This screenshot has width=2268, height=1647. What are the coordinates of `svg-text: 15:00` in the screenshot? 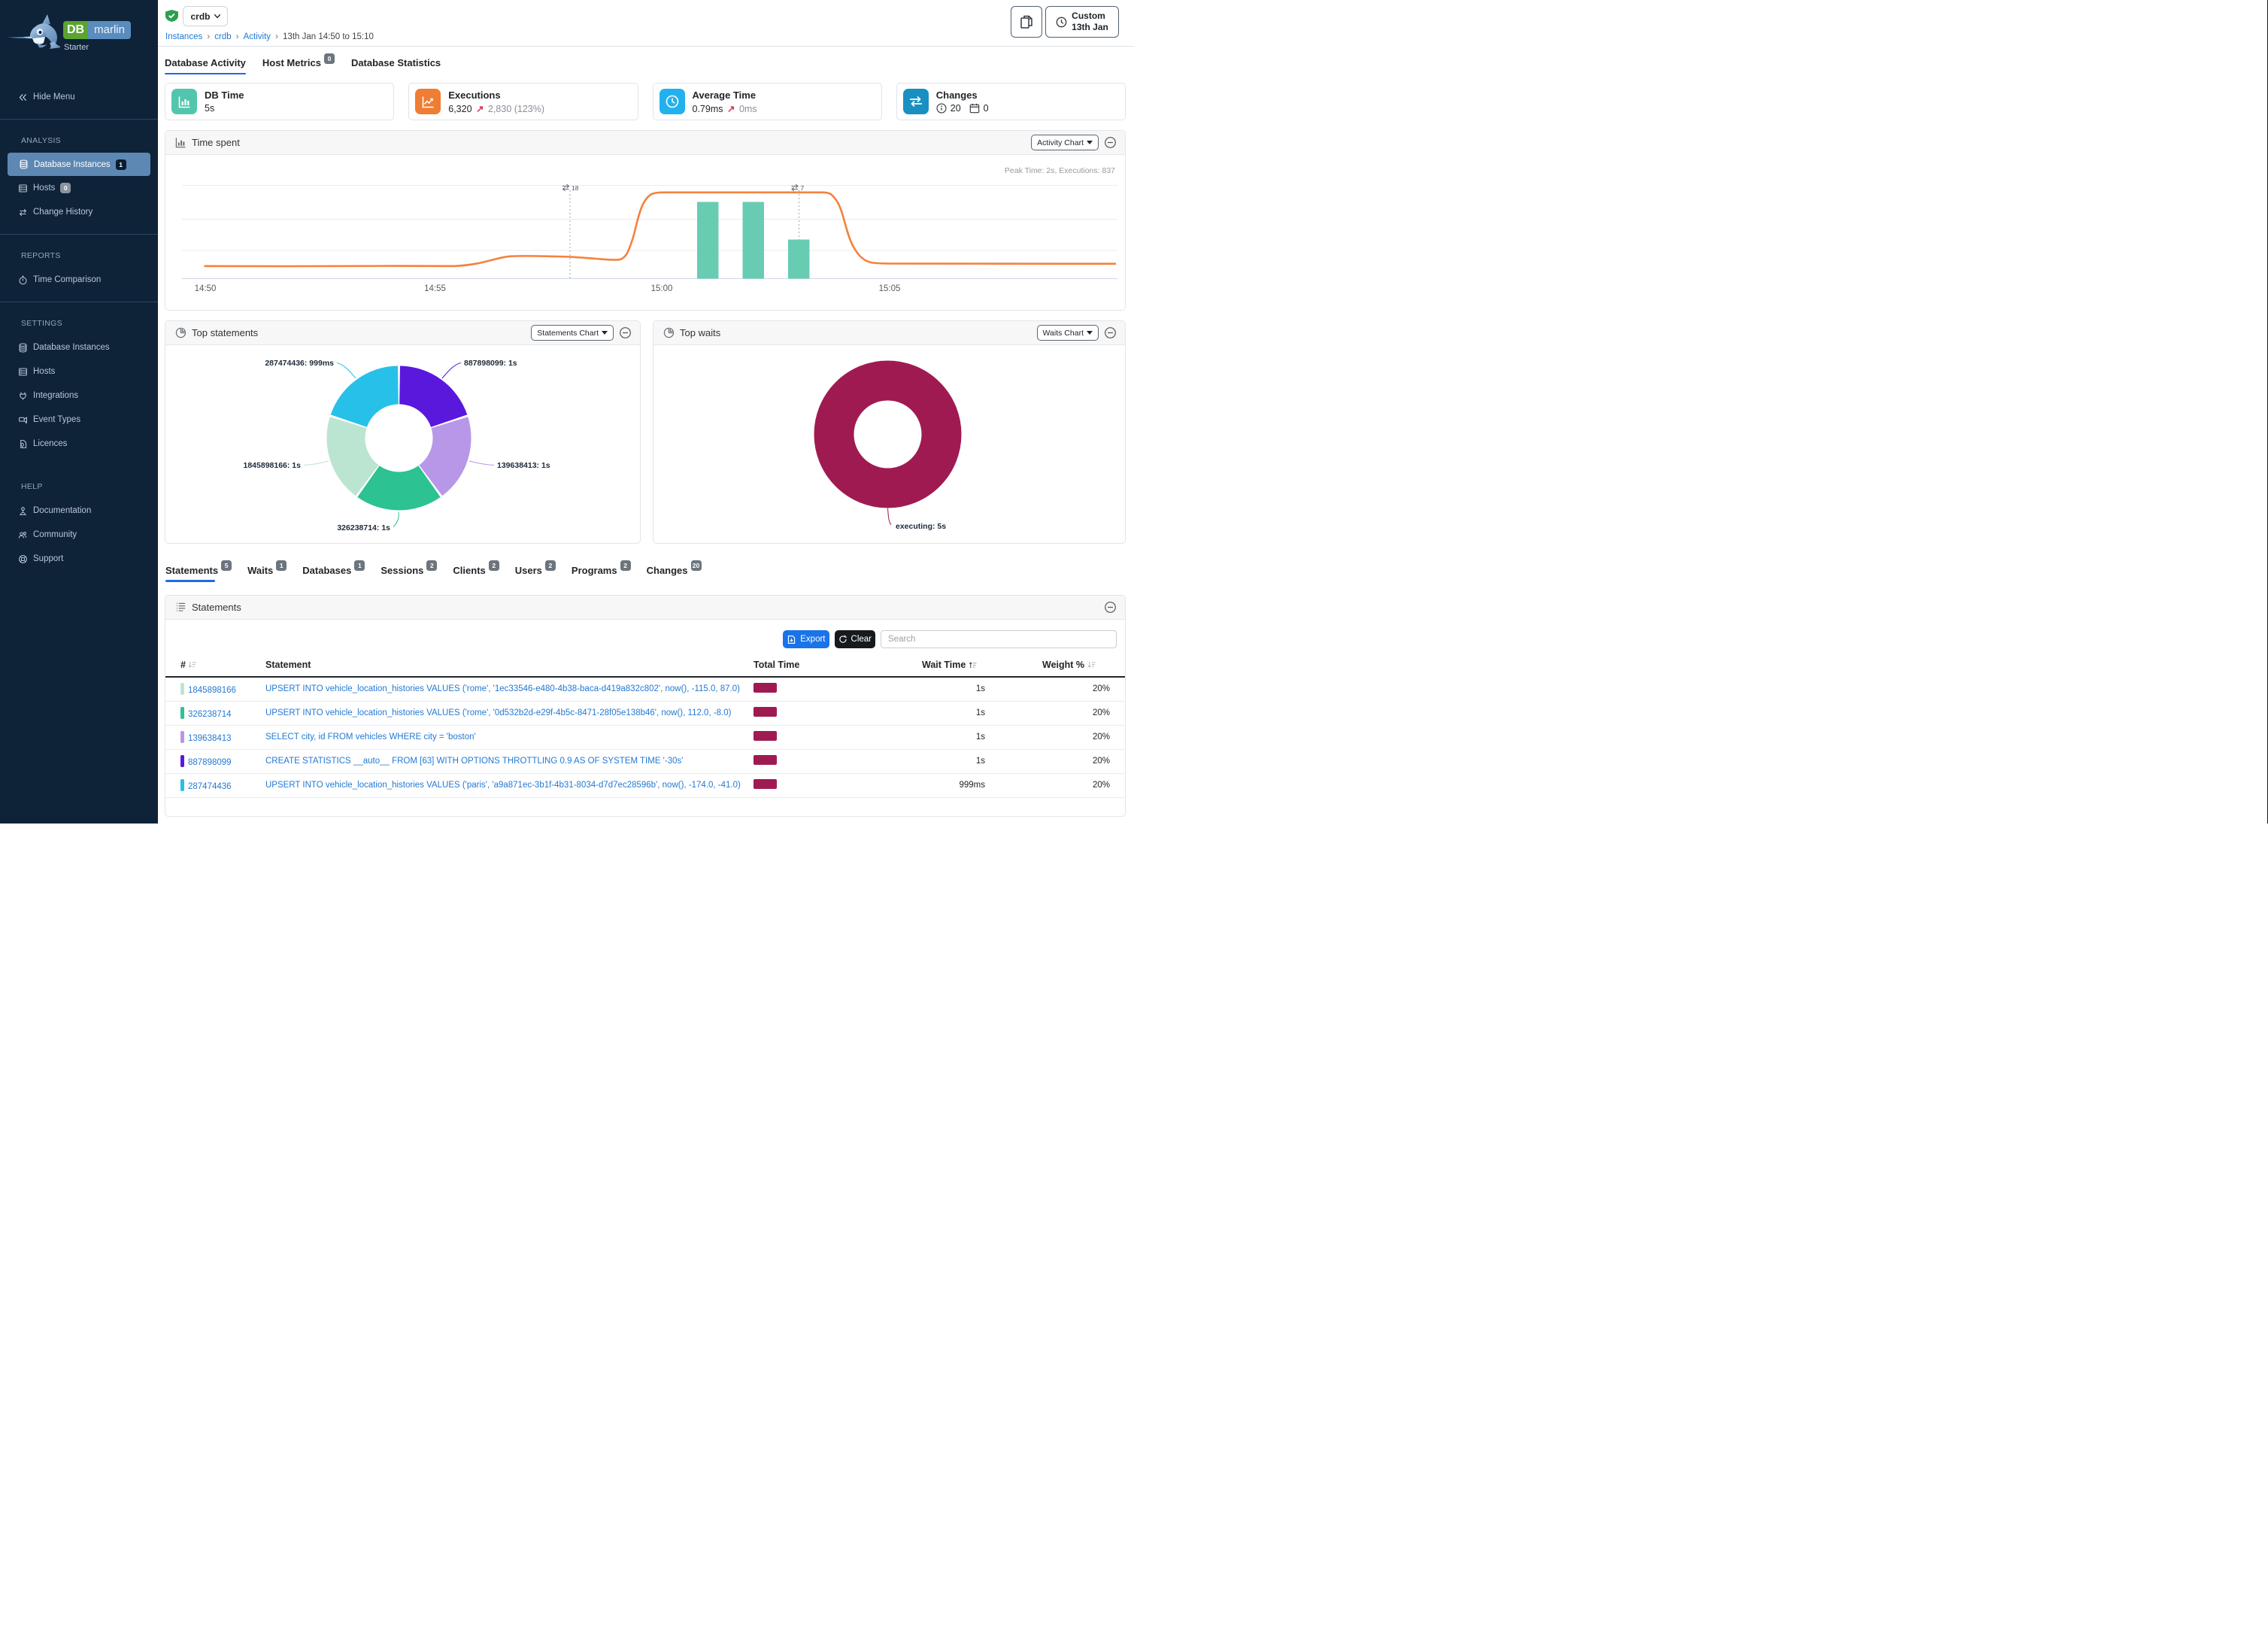 It's located at (662, 288).